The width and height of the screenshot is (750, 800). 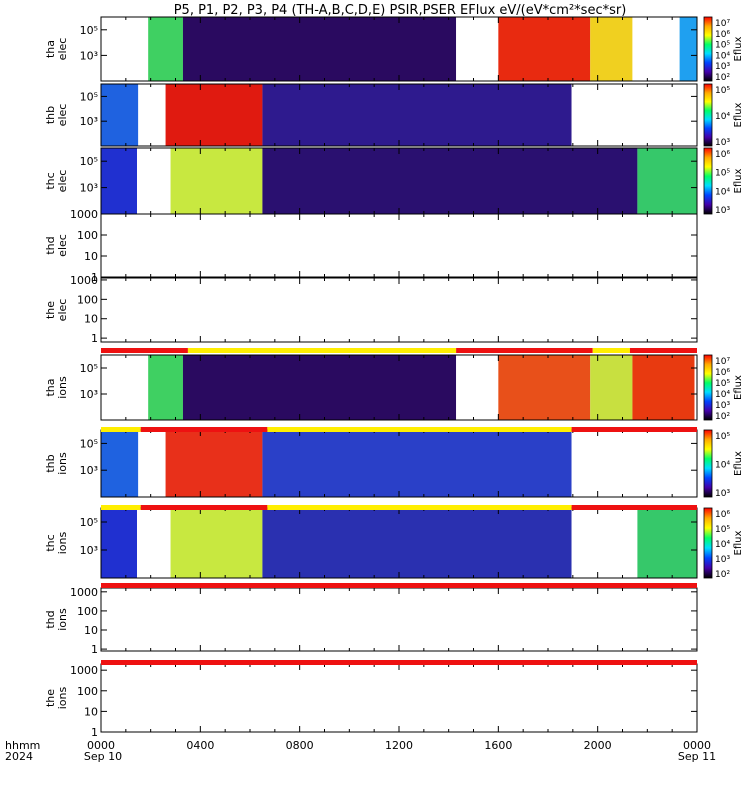 What do you see at coordinates (84, 592) in the screenshot?
I see `y-tick-label-thd-ions-0: 1000` at bounding box center [84, 592].